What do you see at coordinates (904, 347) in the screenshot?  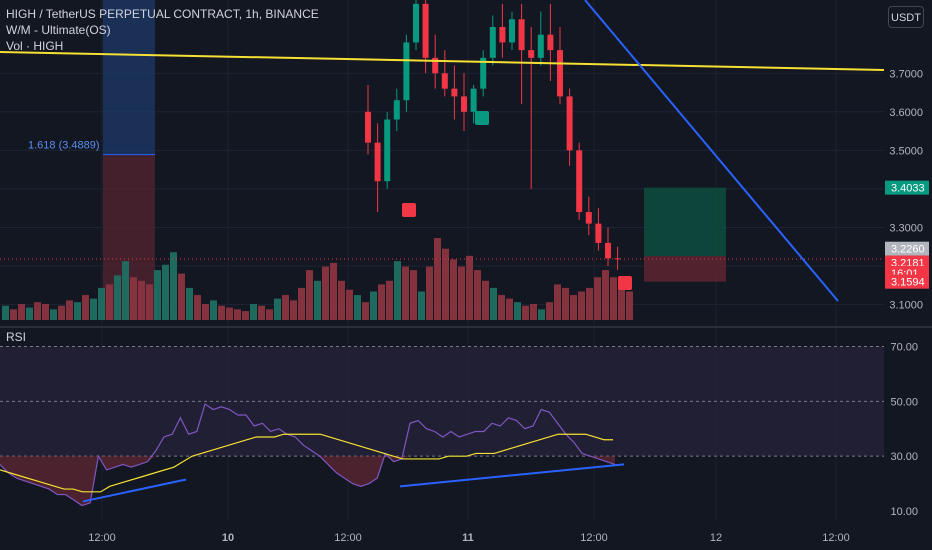 I see `rsi-tick-label: 70.00` at bounding box center [904, 347].